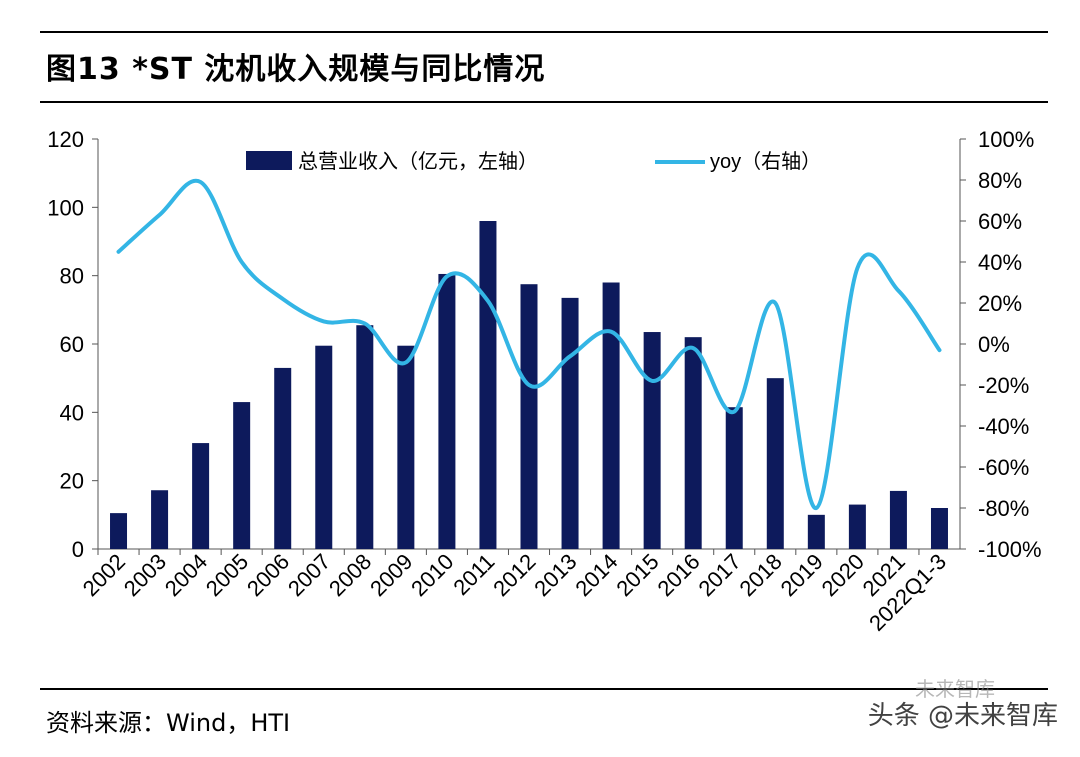  What do you see at coordinates (1003, 426) in the screenshot?
I see `right-tick-label: -40%` at bounding box center [1003, 426].